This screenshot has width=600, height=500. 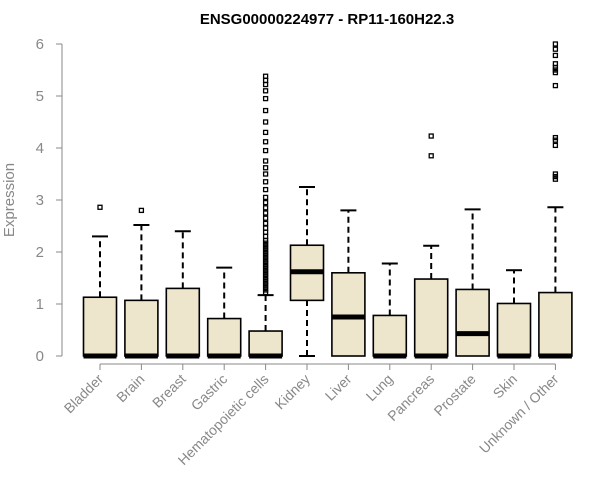 I want to click on y-tick-label: 1, so click(x=40, y=304).